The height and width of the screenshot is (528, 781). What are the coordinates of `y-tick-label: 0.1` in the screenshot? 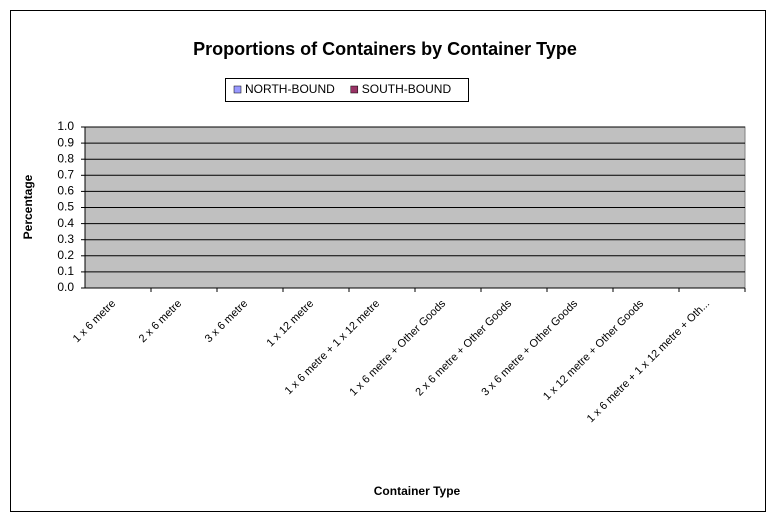 It's located at (65, 271).